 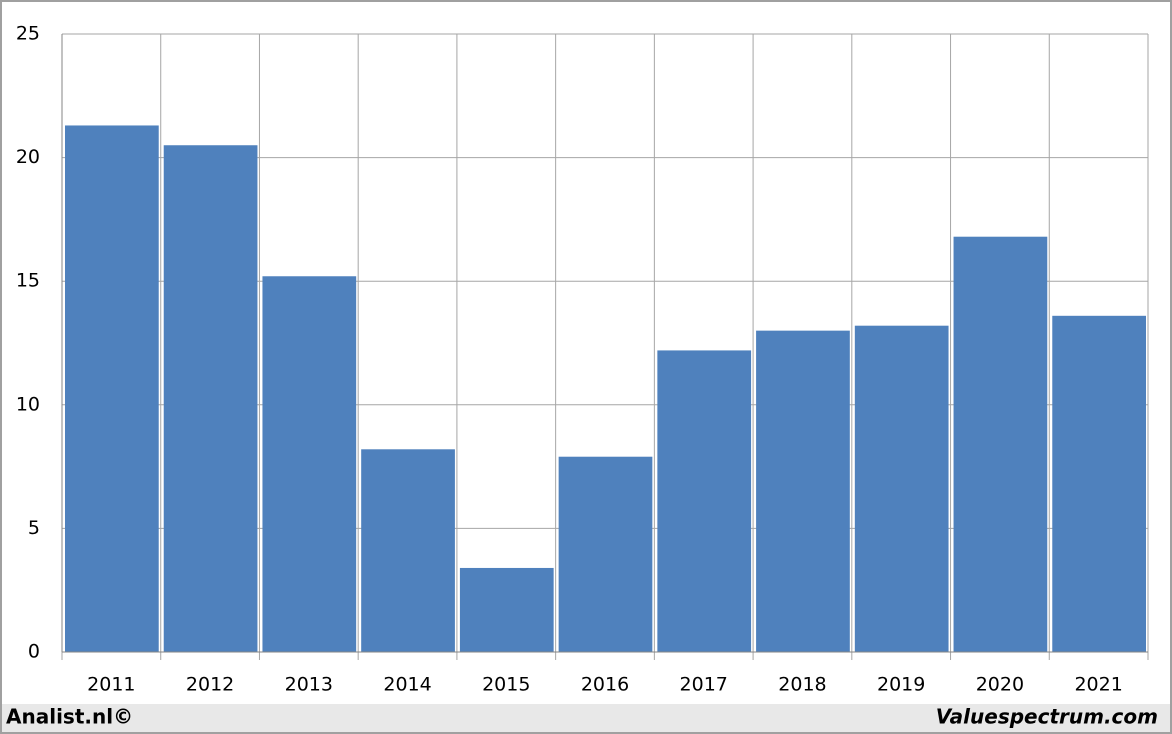 What do you see at coordinates (111, 685) in the screenshot?
I see `x-tick-label: 2011` at bounding box center [111, 685].